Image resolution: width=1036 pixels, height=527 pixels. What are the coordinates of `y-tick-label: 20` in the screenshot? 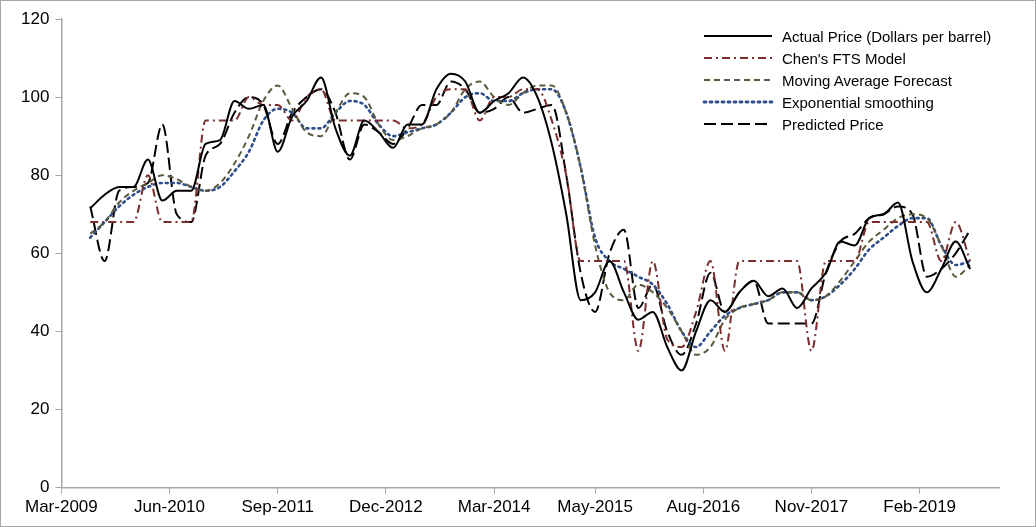 It's located at (40, 409).